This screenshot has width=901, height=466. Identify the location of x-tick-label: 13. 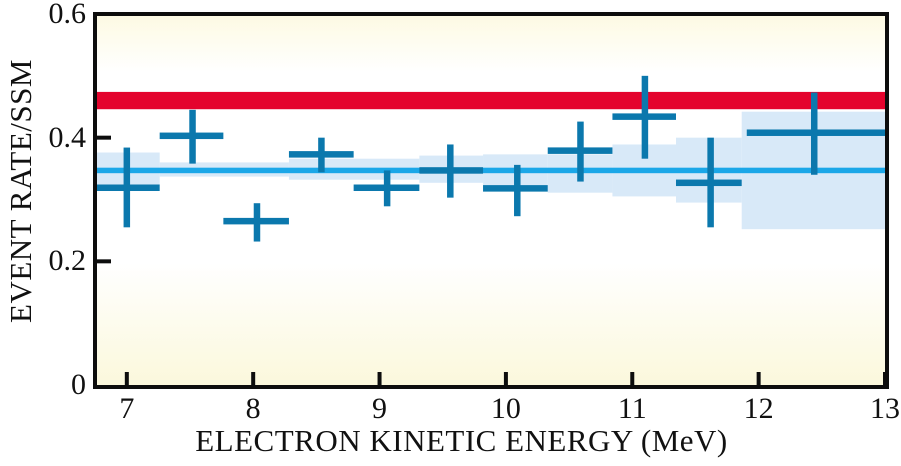
(885, 408).